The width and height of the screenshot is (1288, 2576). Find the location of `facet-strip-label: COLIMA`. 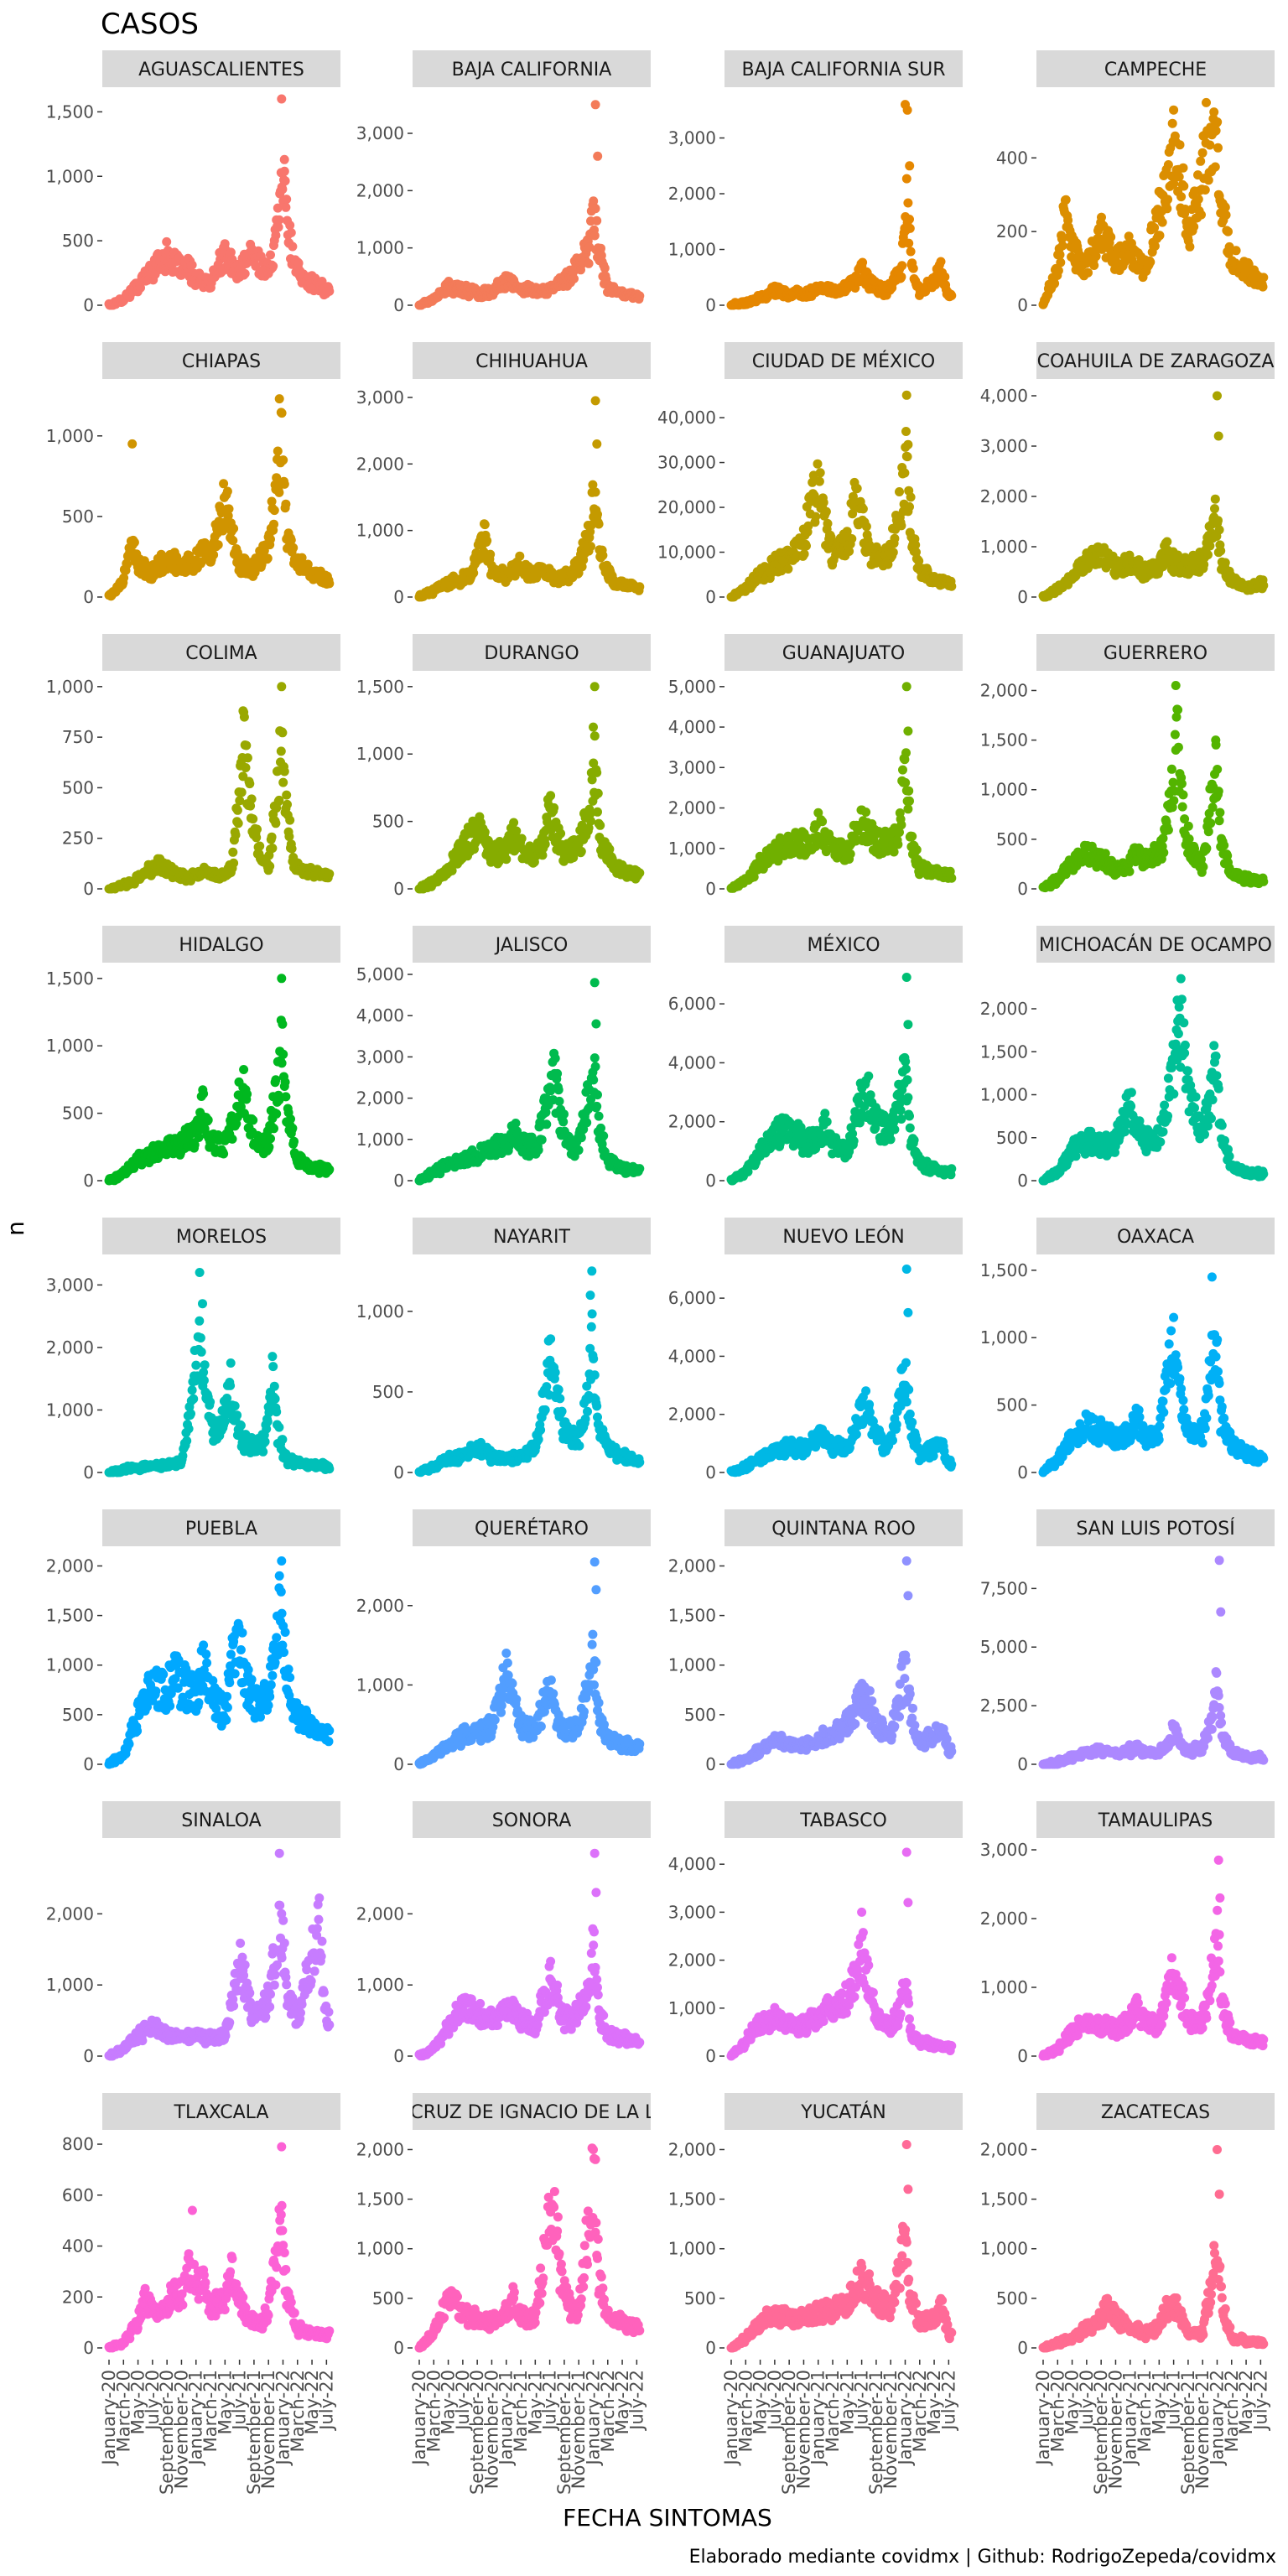

facet-strip-label: COLIMA is located at coordinates (221, 653).